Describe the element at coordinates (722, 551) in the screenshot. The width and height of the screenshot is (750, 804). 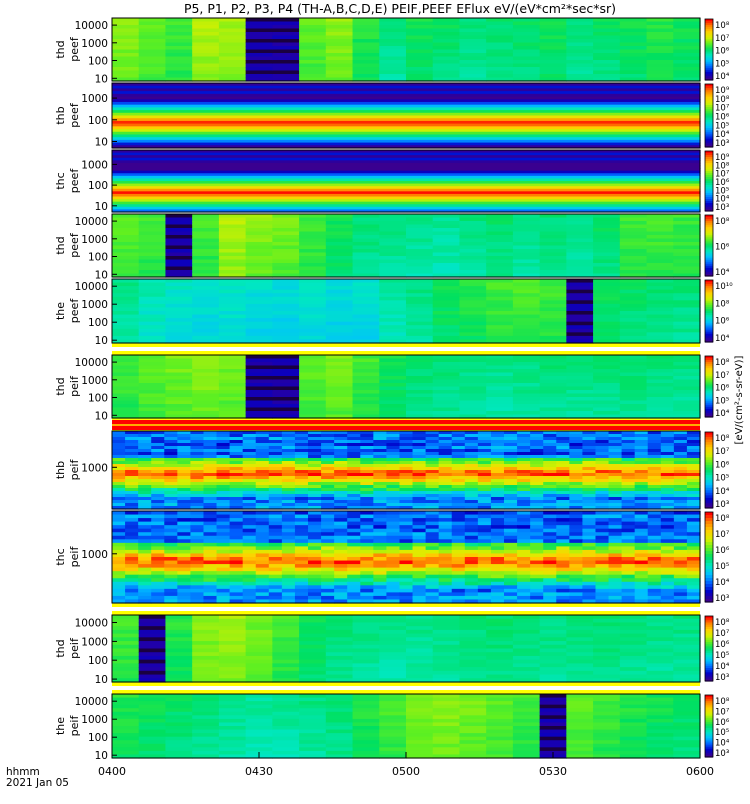
I see `colorbar-tick-label: 10⁶` at that location.